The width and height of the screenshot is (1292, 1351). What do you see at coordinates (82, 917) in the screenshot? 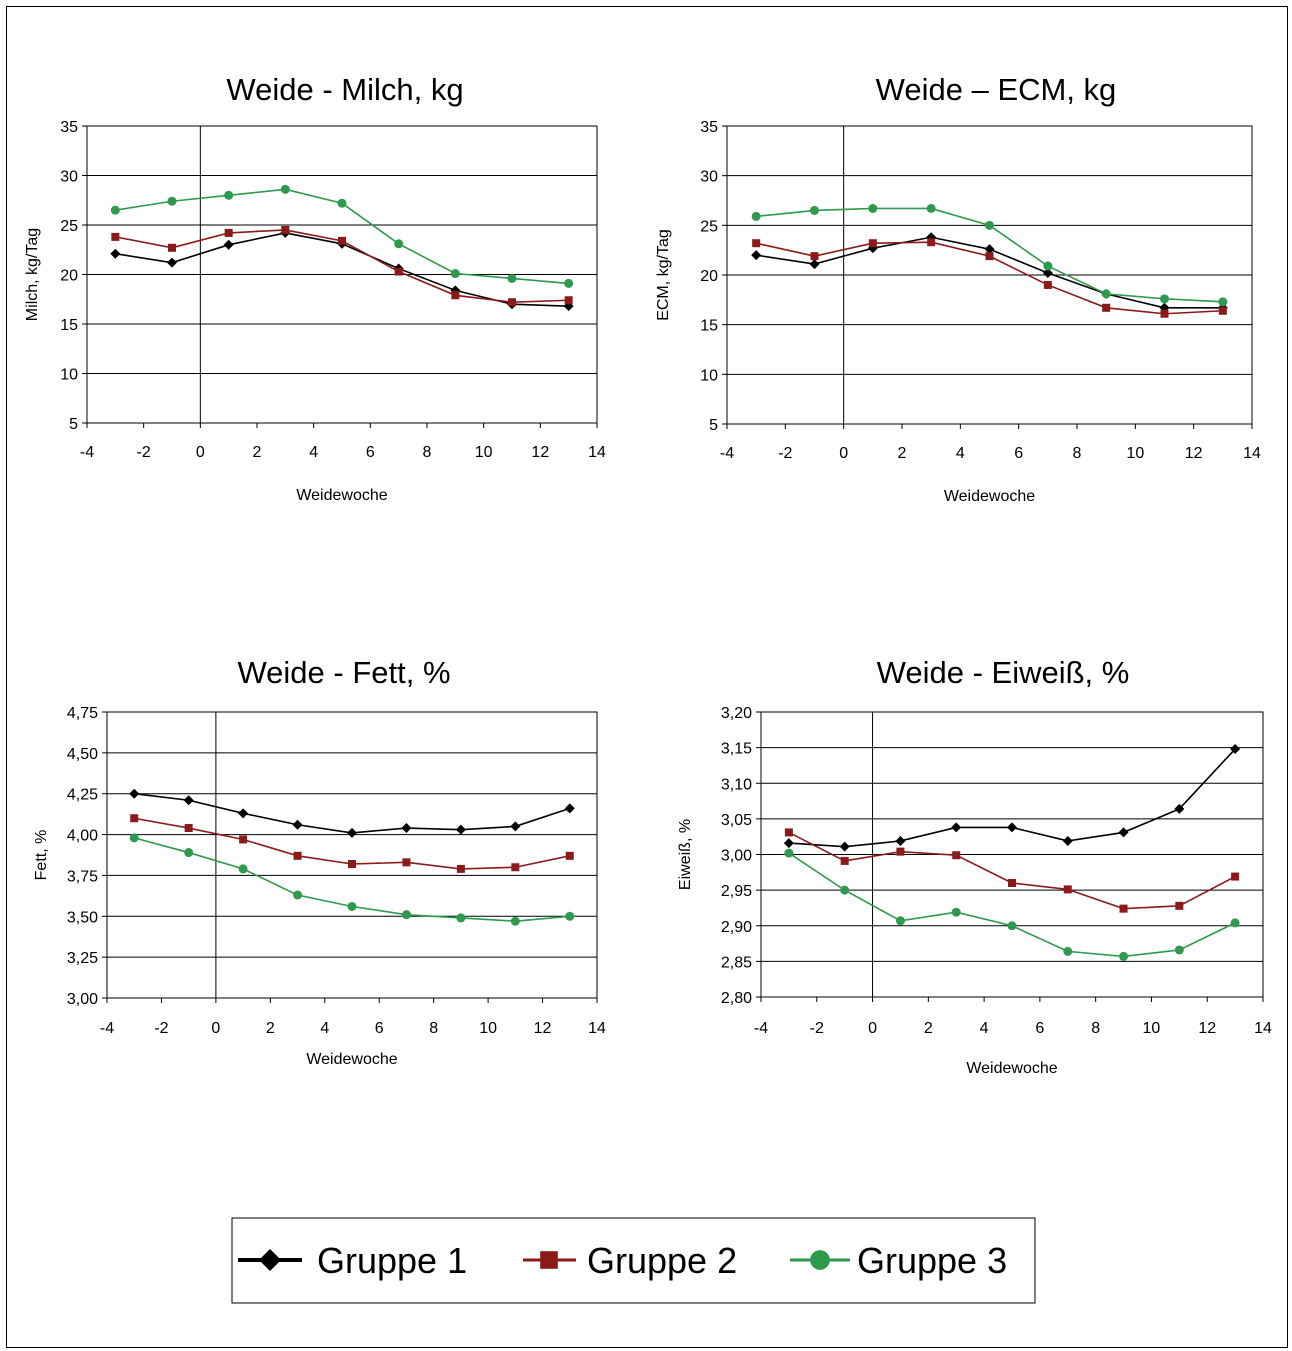
I see `y-tick-label: 3,50` at bounding box center [82, 917].